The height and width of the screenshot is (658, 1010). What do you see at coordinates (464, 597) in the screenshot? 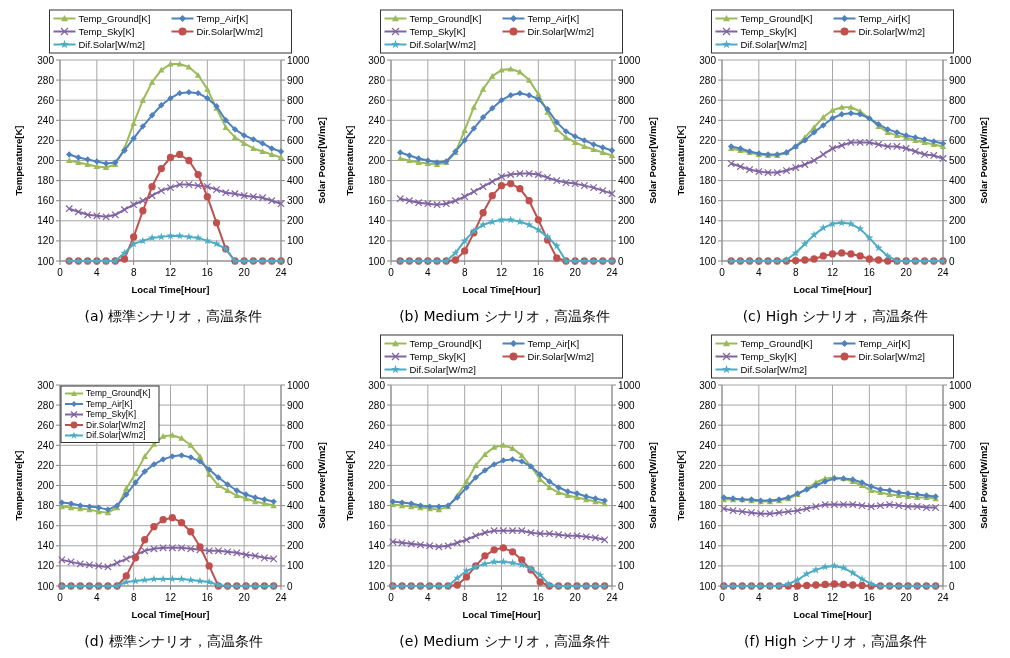
I see `x-tick-label: 8` at bounding box center [464, 597].